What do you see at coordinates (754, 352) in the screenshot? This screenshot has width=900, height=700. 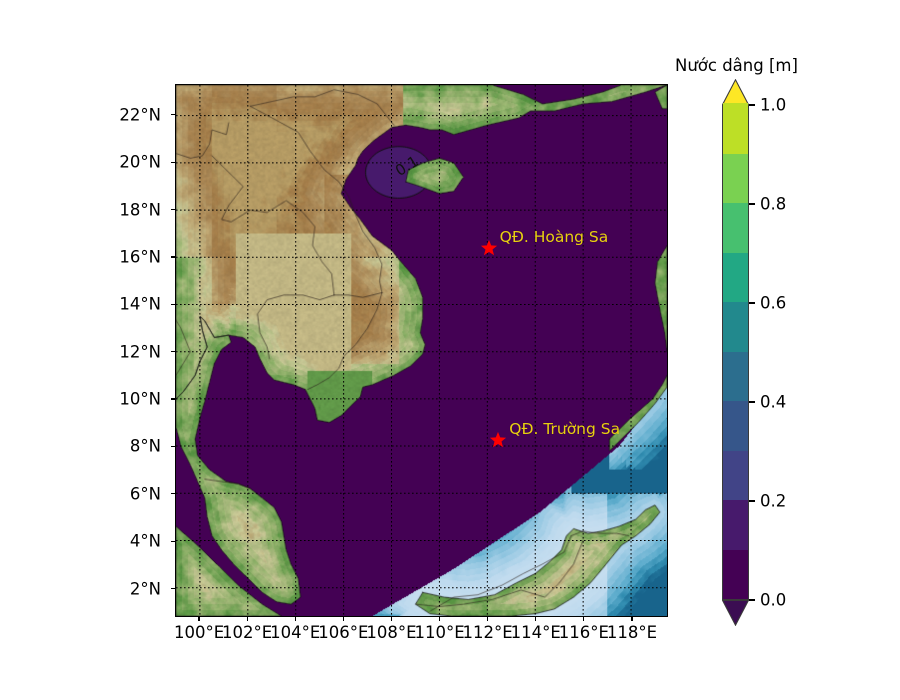 I see `colorbar: 1.0 0.8 0.6 0.4 0.2 0.0` at bounding box center [754, 352].